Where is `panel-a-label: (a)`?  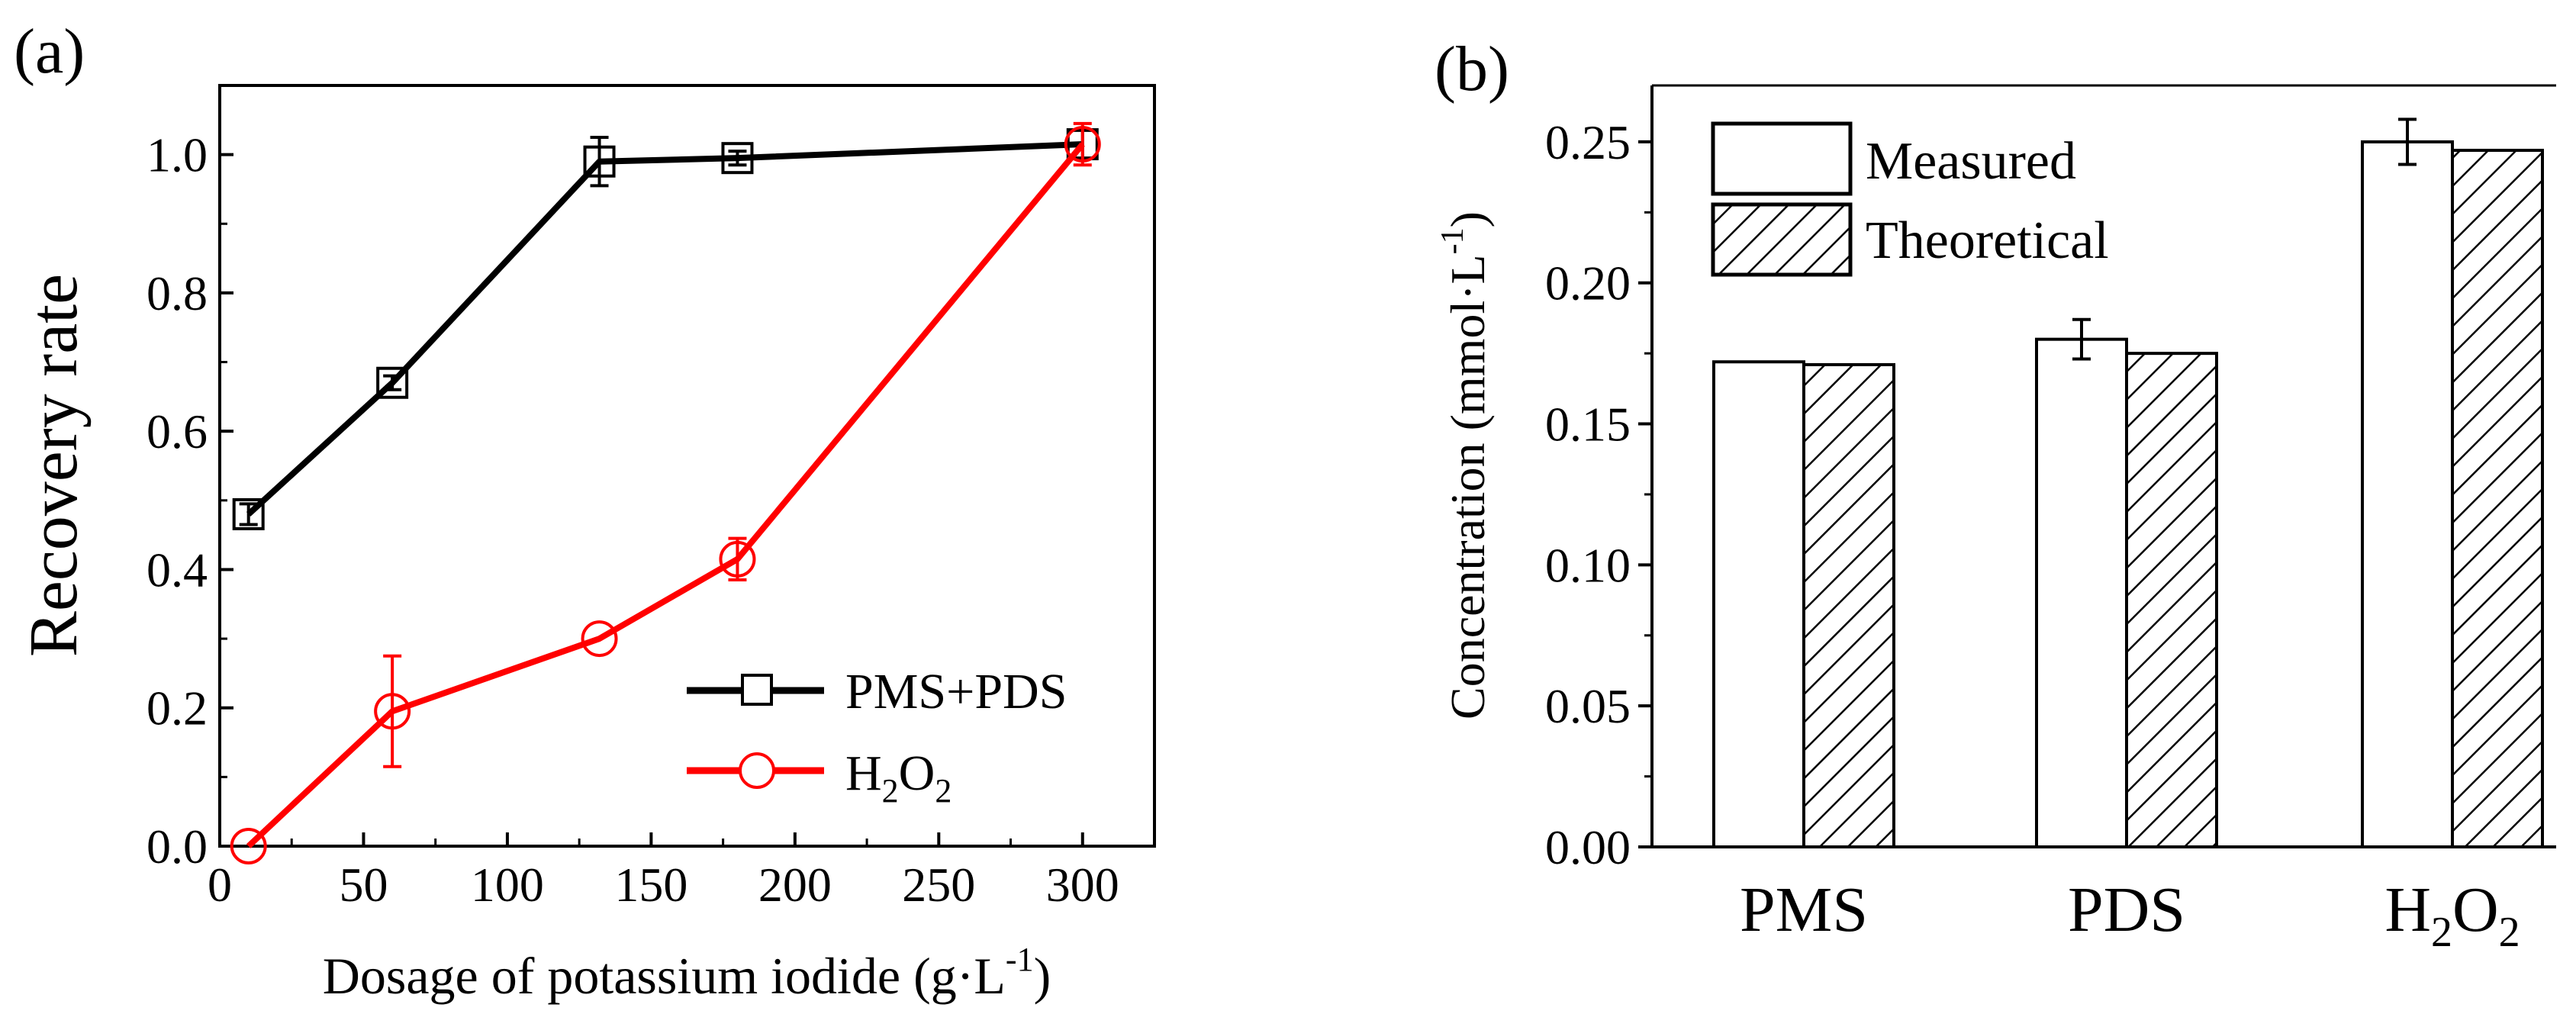 panel-a-label: (a) is located at coordinates (49, 51).